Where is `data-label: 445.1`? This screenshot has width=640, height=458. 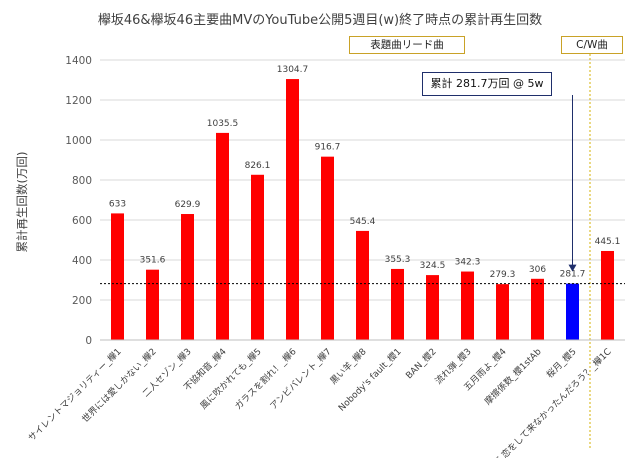
data-label: 445.1 is located at coordinates (608, 242).